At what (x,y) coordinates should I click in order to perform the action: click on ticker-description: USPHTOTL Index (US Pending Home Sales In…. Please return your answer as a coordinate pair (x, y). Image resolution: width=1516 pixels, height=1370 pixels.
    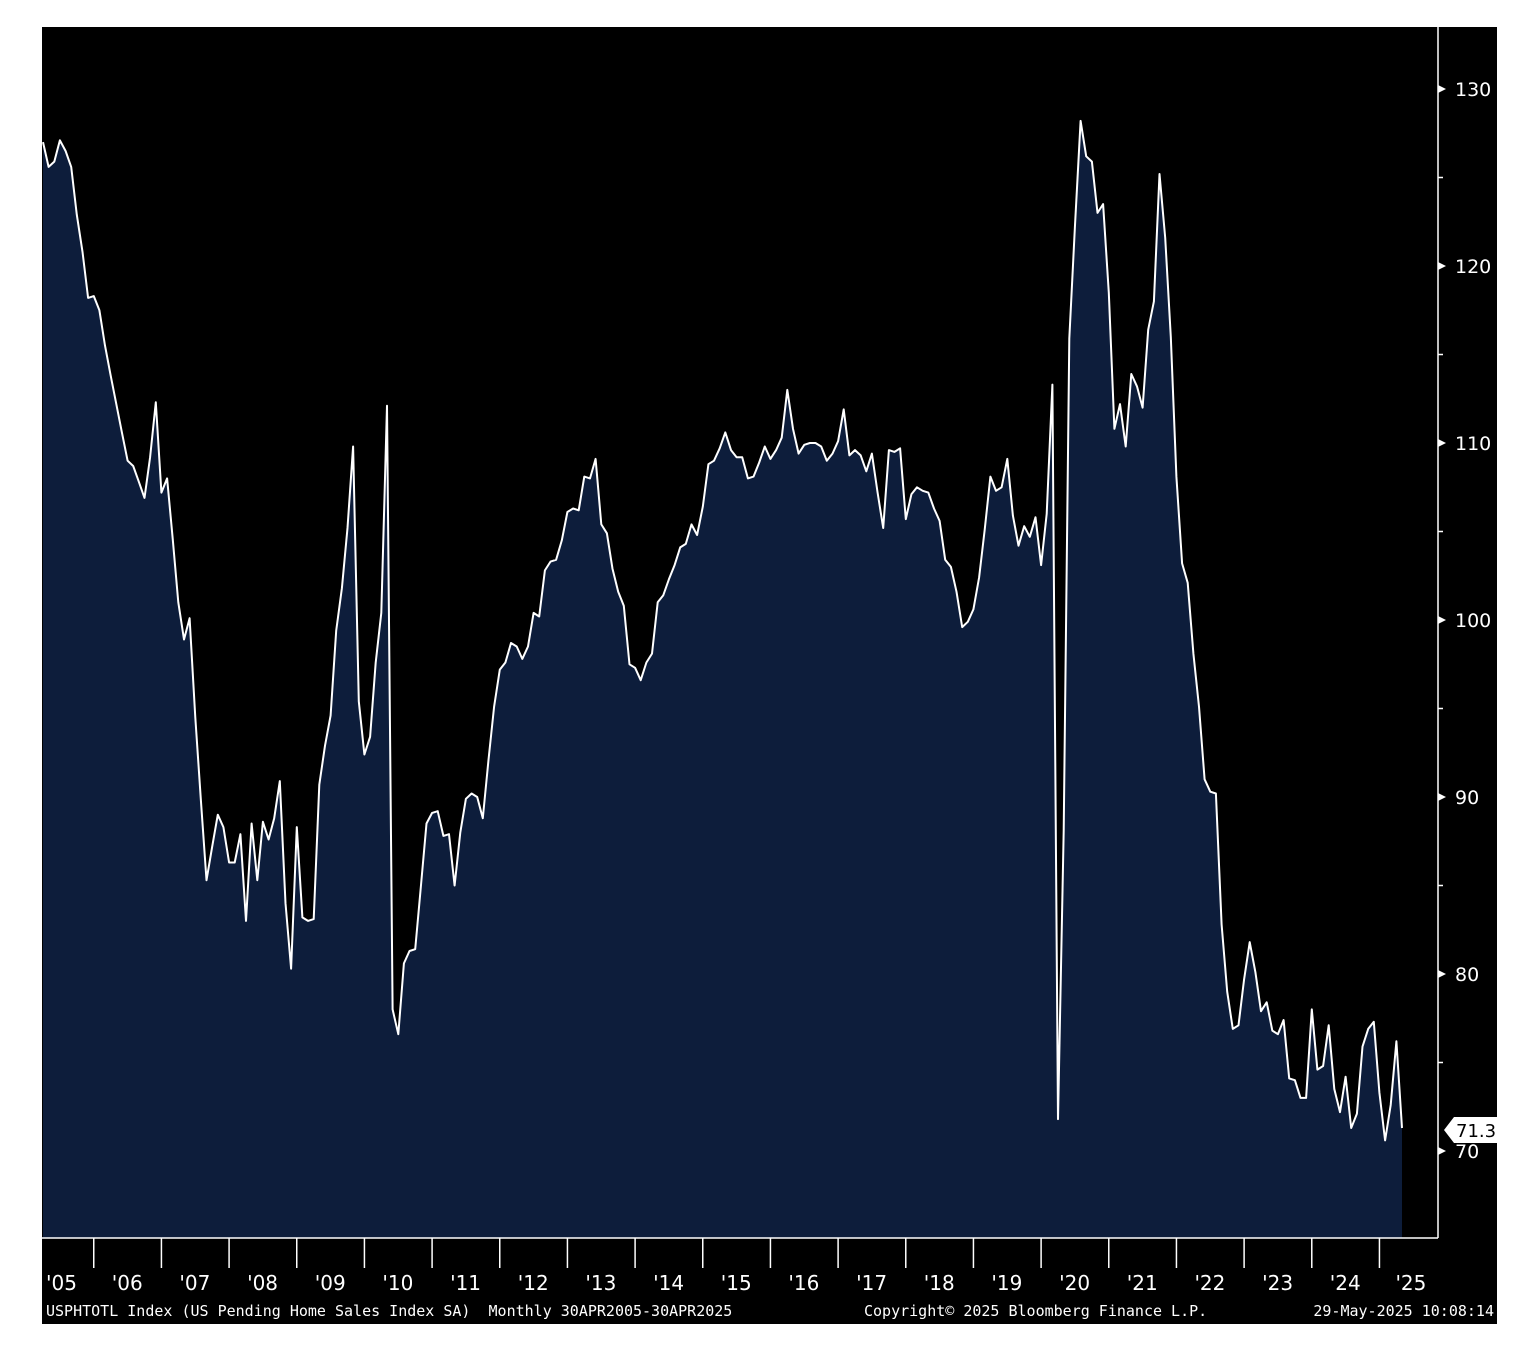
    Looking at the image, I should click on (389, 1311).